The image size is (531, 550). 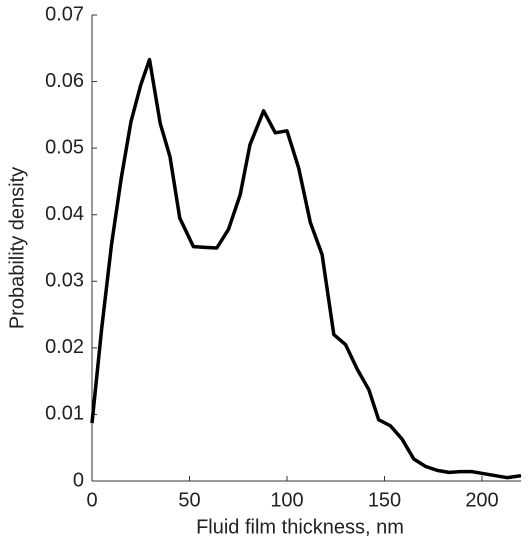 I want to click on y-tick-label: 0.02, so click(x=64, y=347).